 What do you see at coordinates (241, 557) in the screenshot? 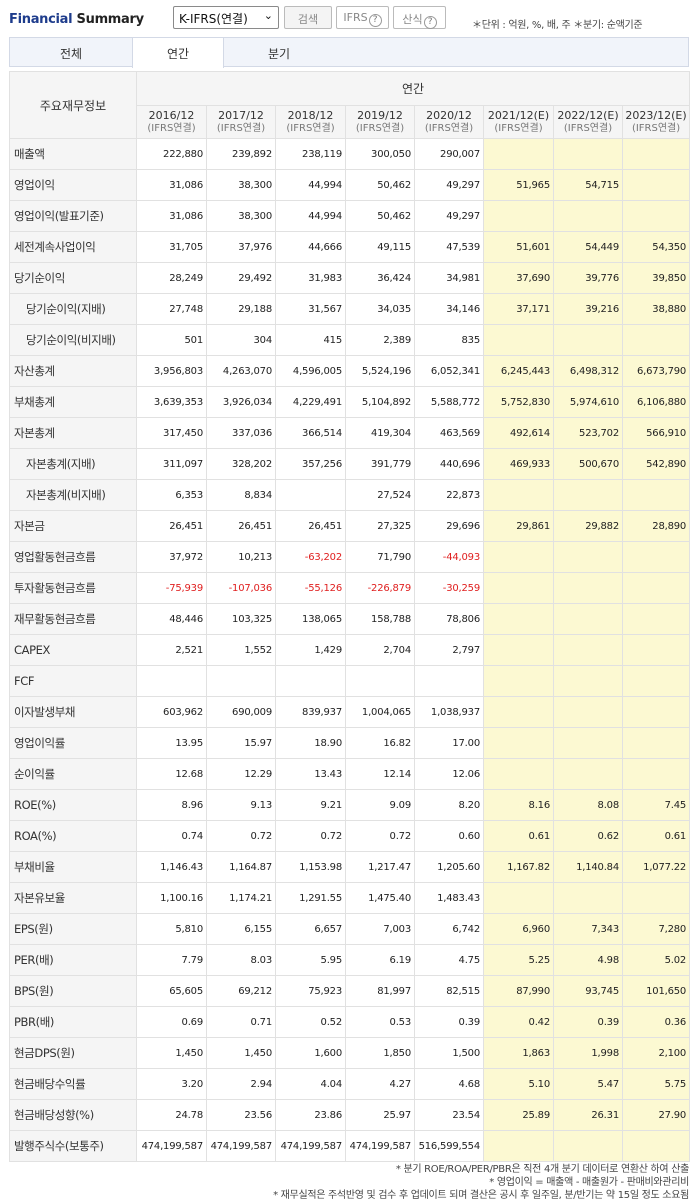
I see `table-cell: 10,213` at bounding box center [241, 557].